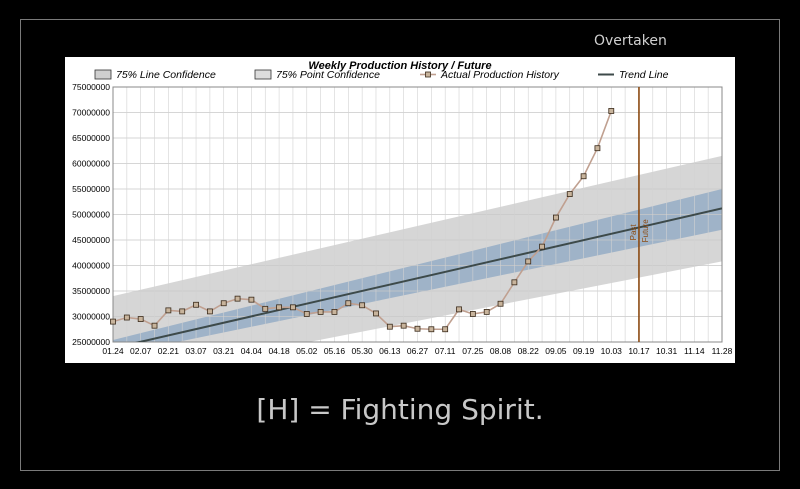 This screenshot has height=489, width=800. Describe the element at coordinates (91, 266) in the screenshot. I see `y-tick-label: 40000000` at that location.